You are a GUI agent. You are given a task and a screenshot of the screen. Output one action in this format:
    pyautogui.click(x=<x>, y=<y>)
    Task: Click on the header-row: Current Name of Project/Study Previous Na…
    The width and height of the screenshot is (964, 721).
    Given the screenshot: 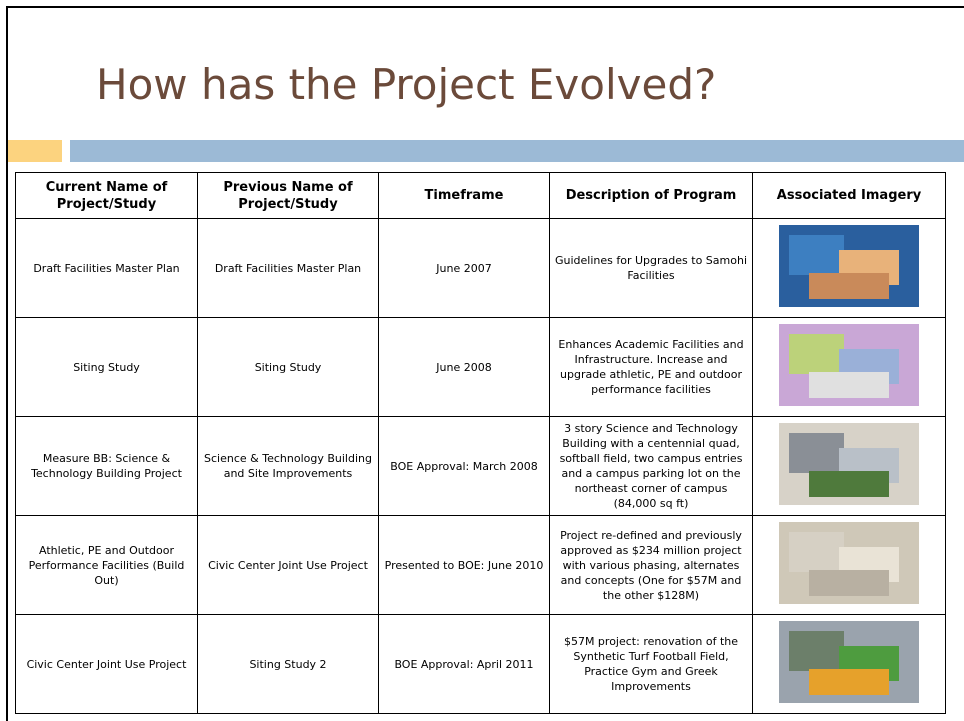 What is the action you would take?
    pyautogui.click(x=480, y=195)
    